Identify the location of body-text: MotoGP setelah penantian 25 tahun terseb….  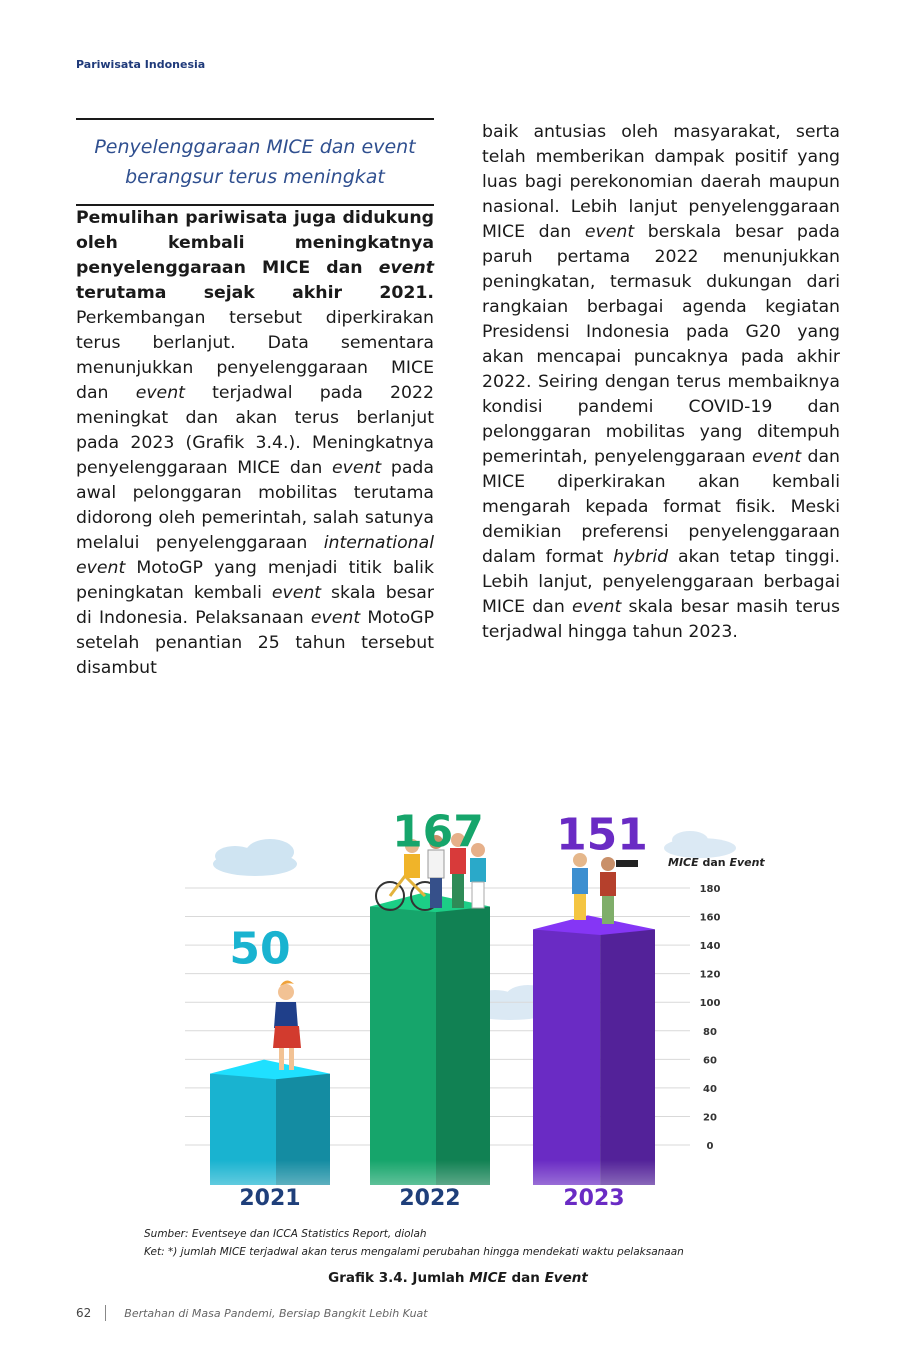
(255, 643).